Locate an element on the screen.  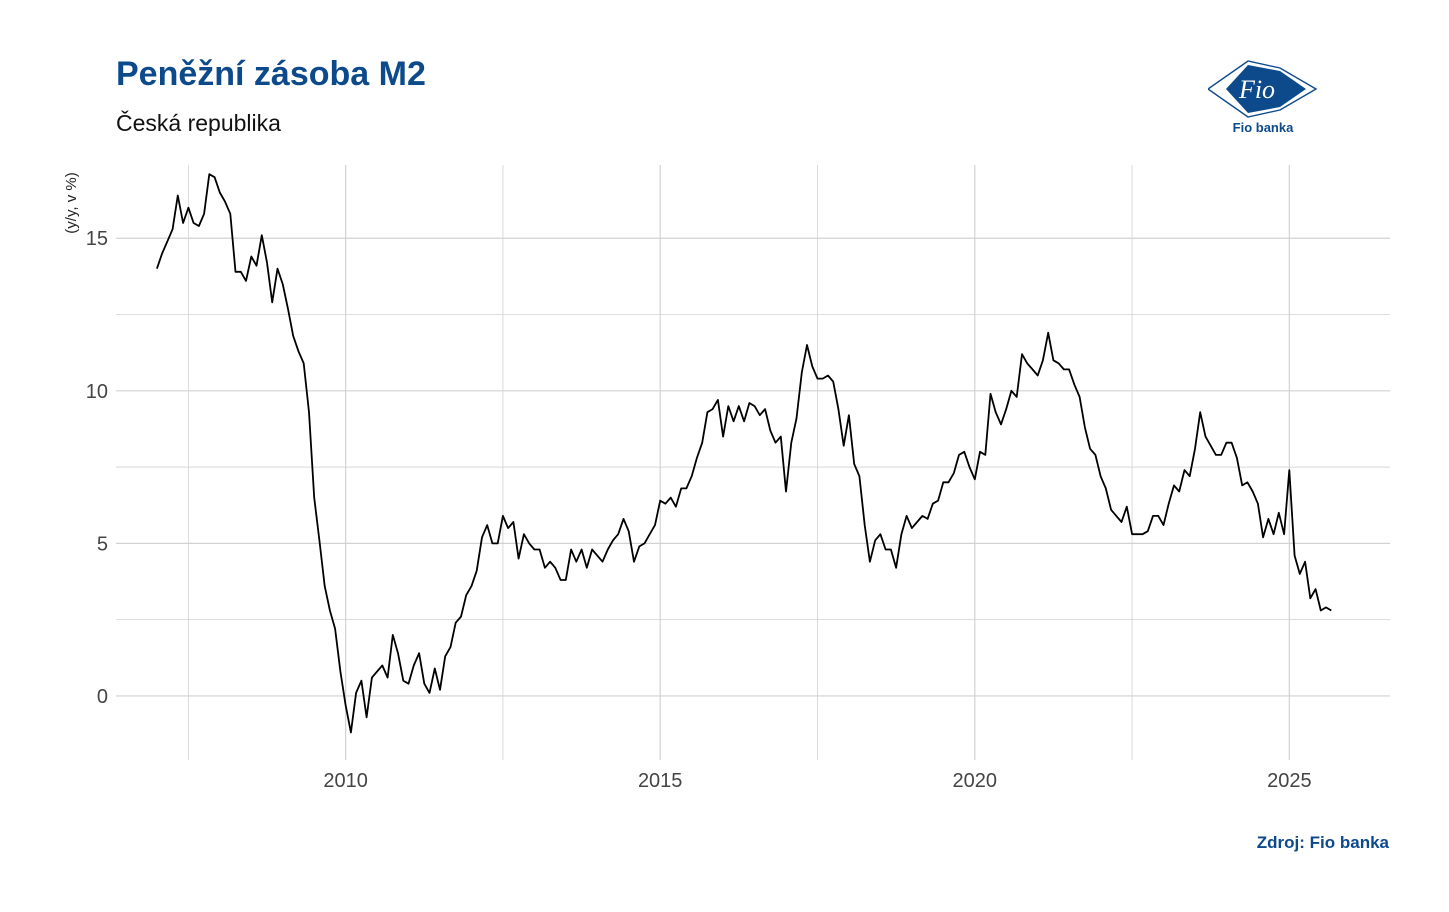
y-tick-label: 10 is located at coordinates (97, 392).